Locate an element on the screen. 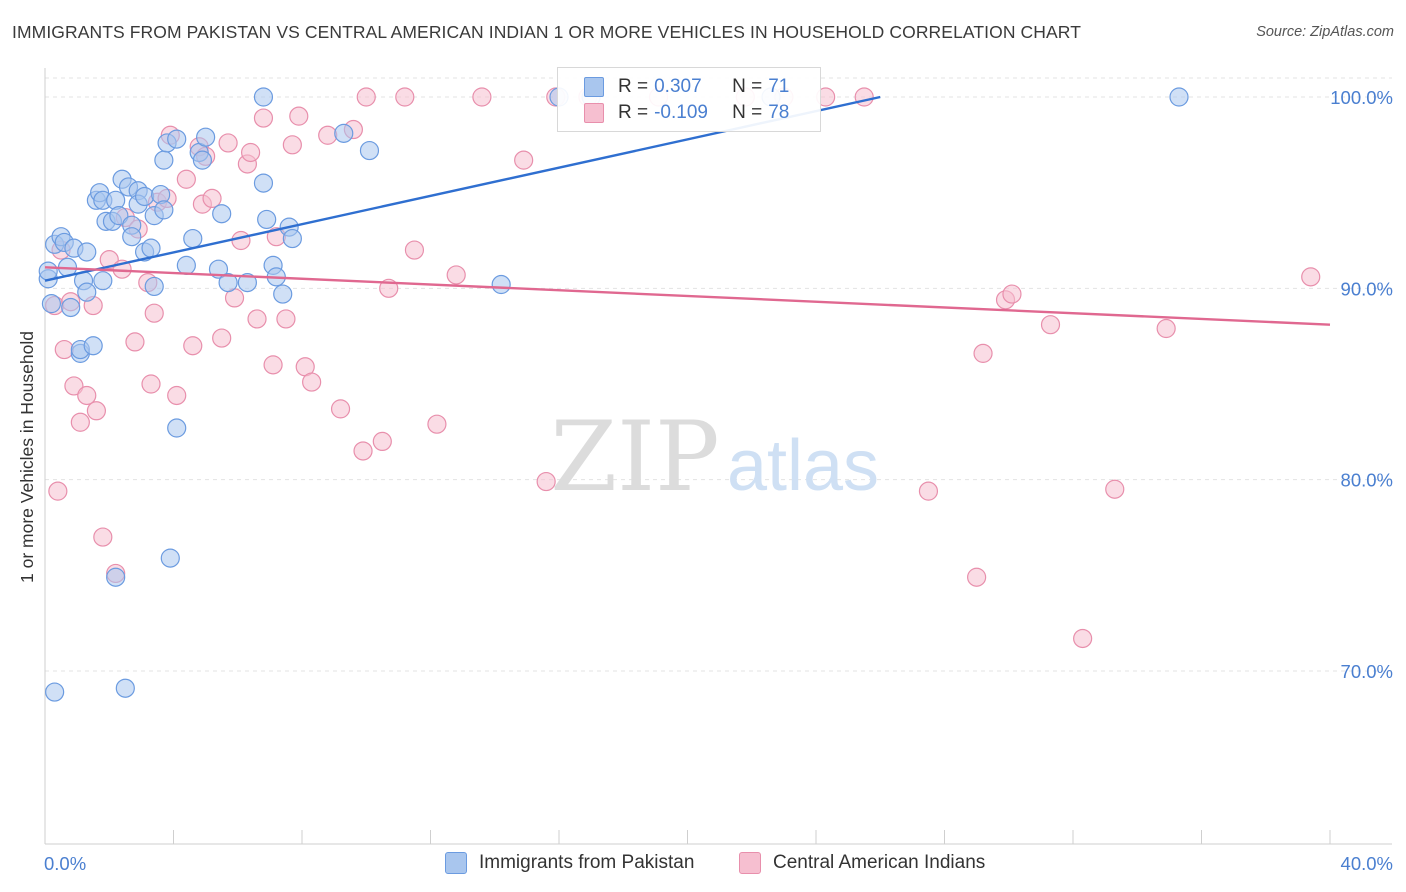 The width and height of the screenshot is (1406, 892). legend-label-central-american: Central American Indians is located at coordinates (879, 862).